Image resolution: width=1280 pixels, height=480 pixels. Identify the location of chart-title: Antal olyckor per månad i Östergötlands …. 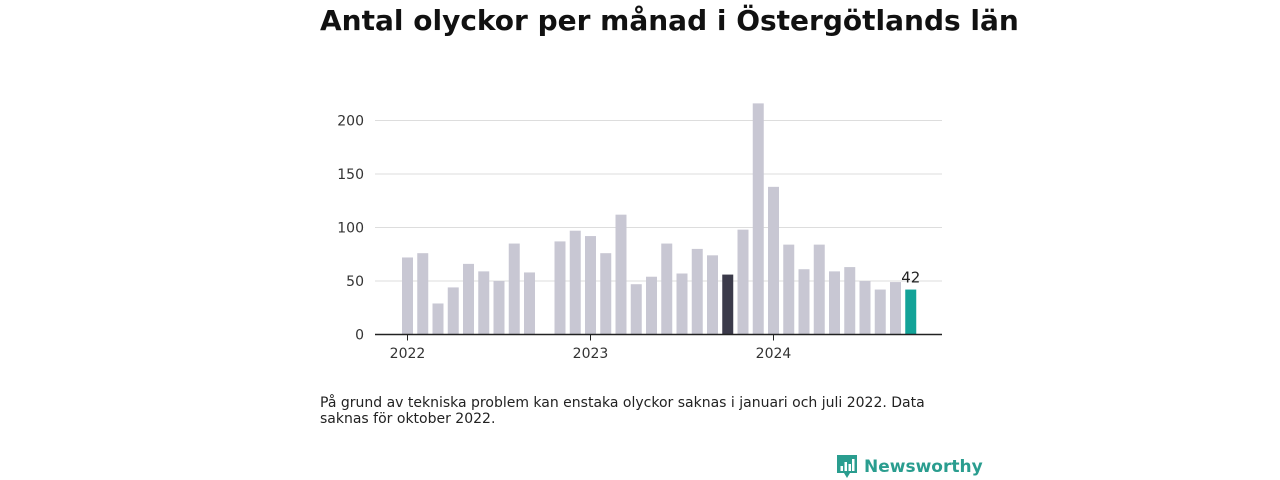
(669, 20).